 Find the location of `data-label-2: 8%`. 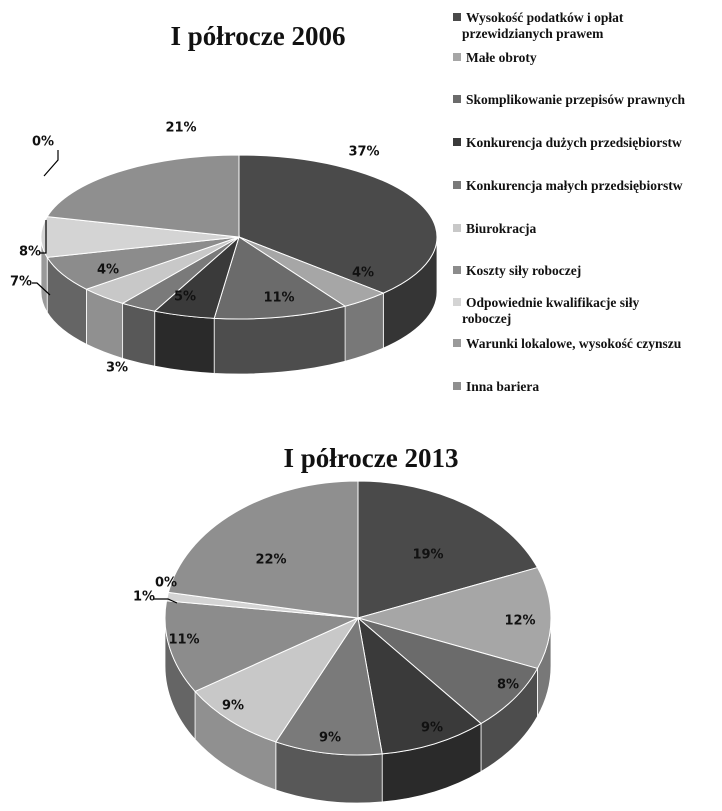

data-label-2: 8% is located at coordinates (508, 685).